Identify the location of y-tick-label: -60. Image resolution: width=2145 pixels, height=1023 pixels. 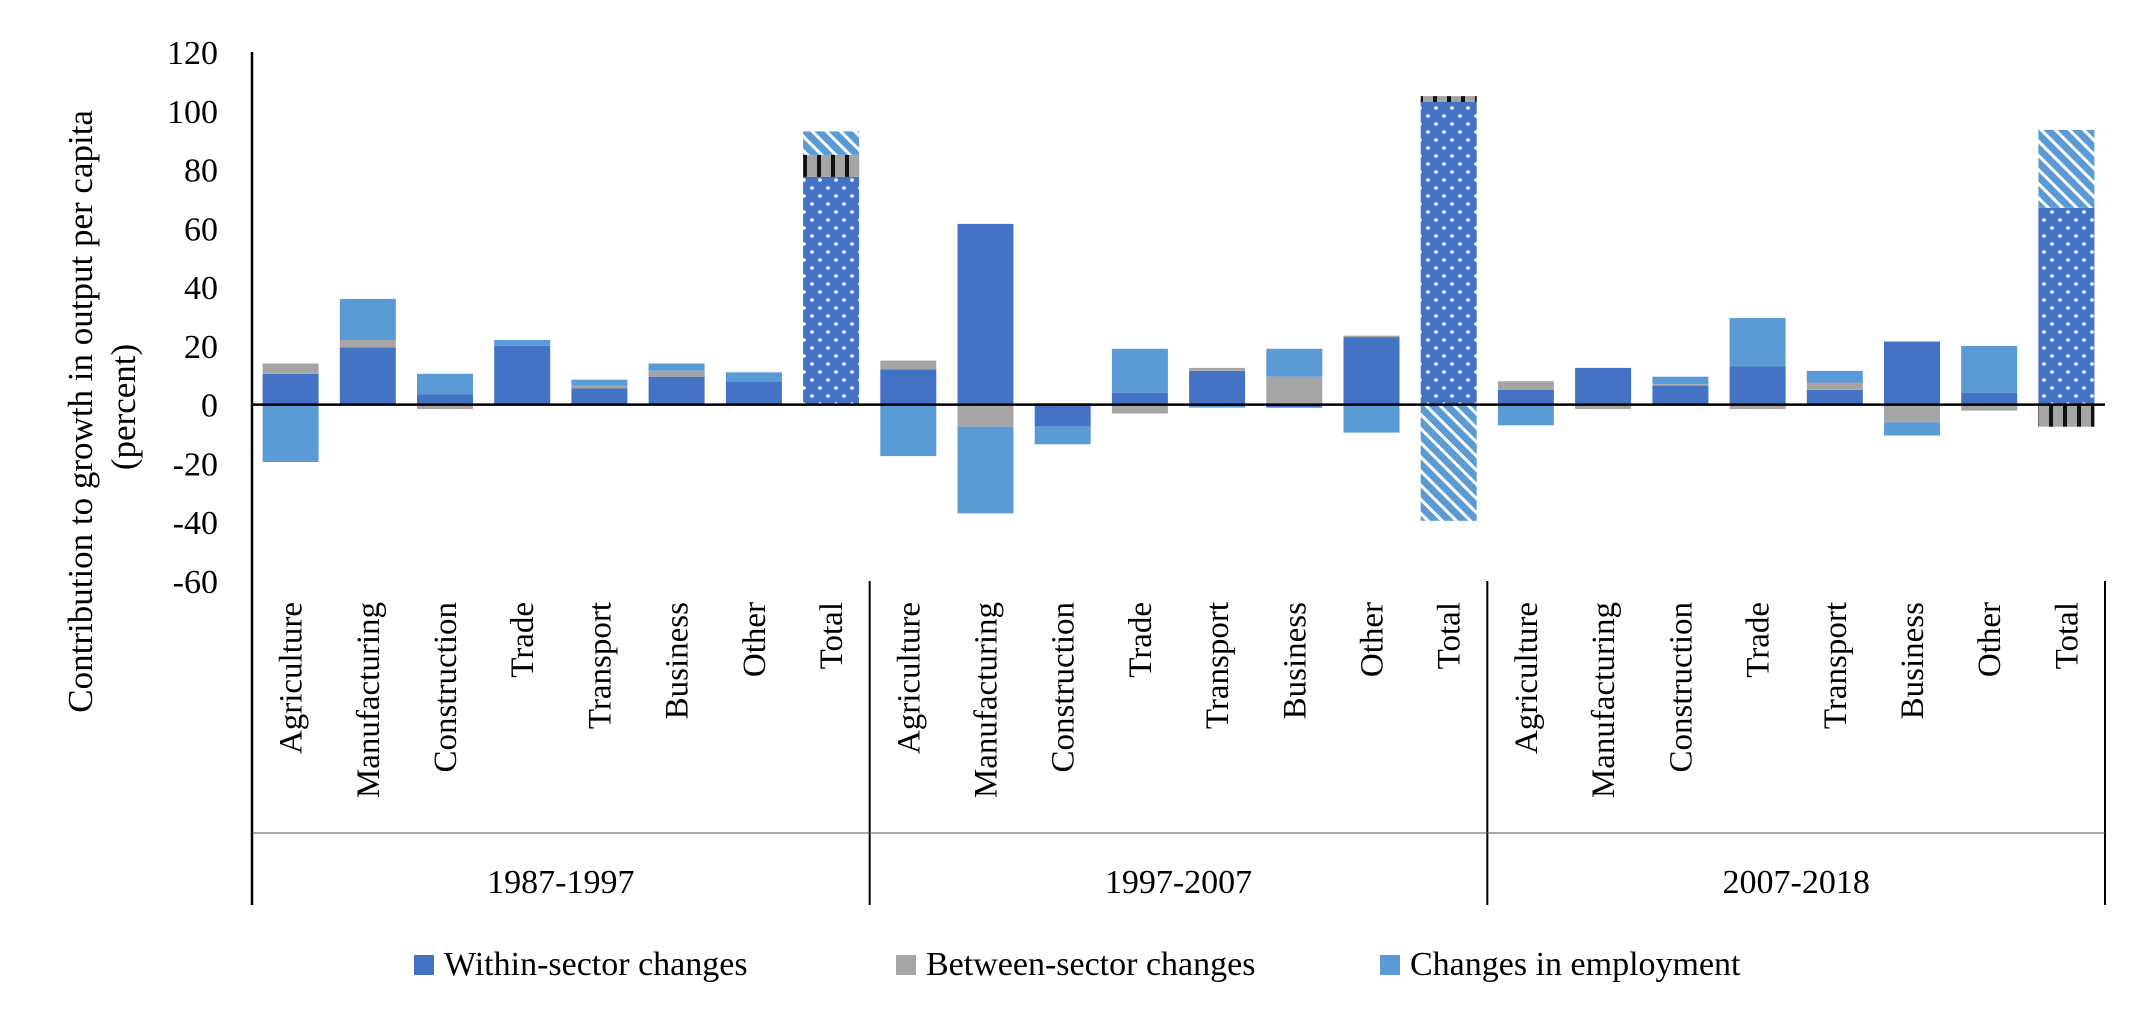
(195, 582).